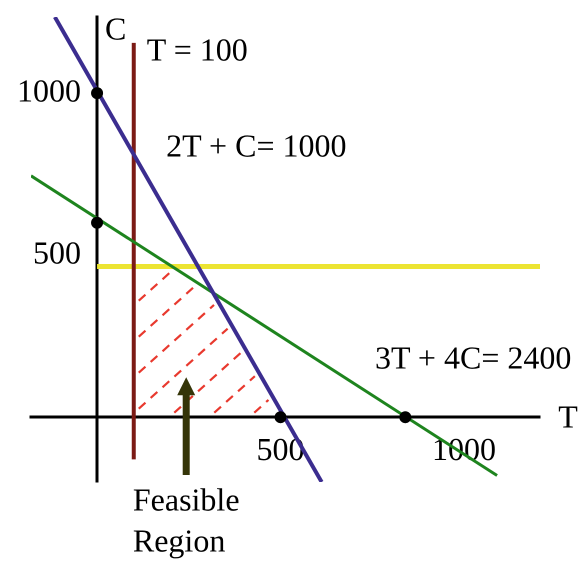 The height and width of the screenshot is (563, 586). What do you see at coordinates (473, 357) in the screenshot?
I see `series-label: 3T + 4C= 2400` at bounding box center [473, 357].